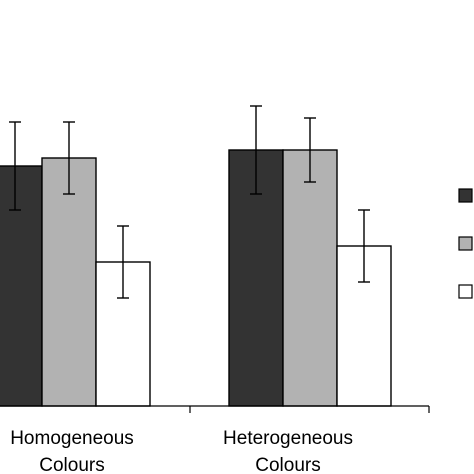 The image size is (474, 474). I want to click on legend-swatch-series2, so click(465, 291).